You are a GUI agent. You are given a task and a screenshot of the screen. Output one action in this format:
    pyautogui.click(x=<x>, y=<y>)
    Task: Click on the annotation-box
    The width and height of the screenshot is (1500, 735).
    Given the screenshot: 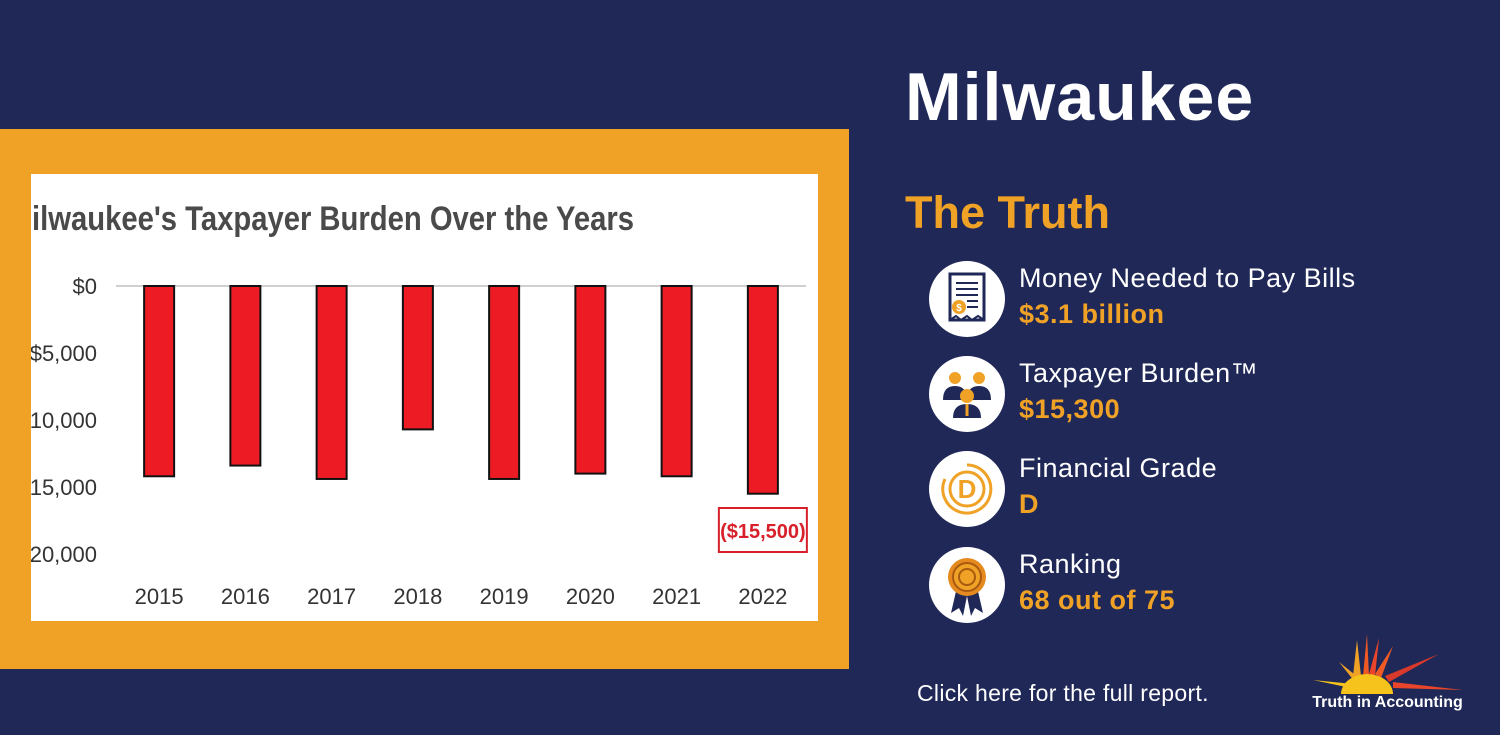 What is the action you would take?
    pyautogui.click(x=762, y=530)
    